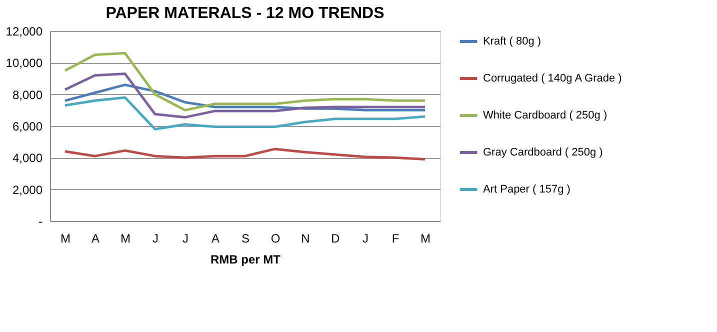 This screenshot has height=332, width=717. Describe the element at coordinates (40, 221) in the screenshot. I see `y-tick-label: -` at that location.